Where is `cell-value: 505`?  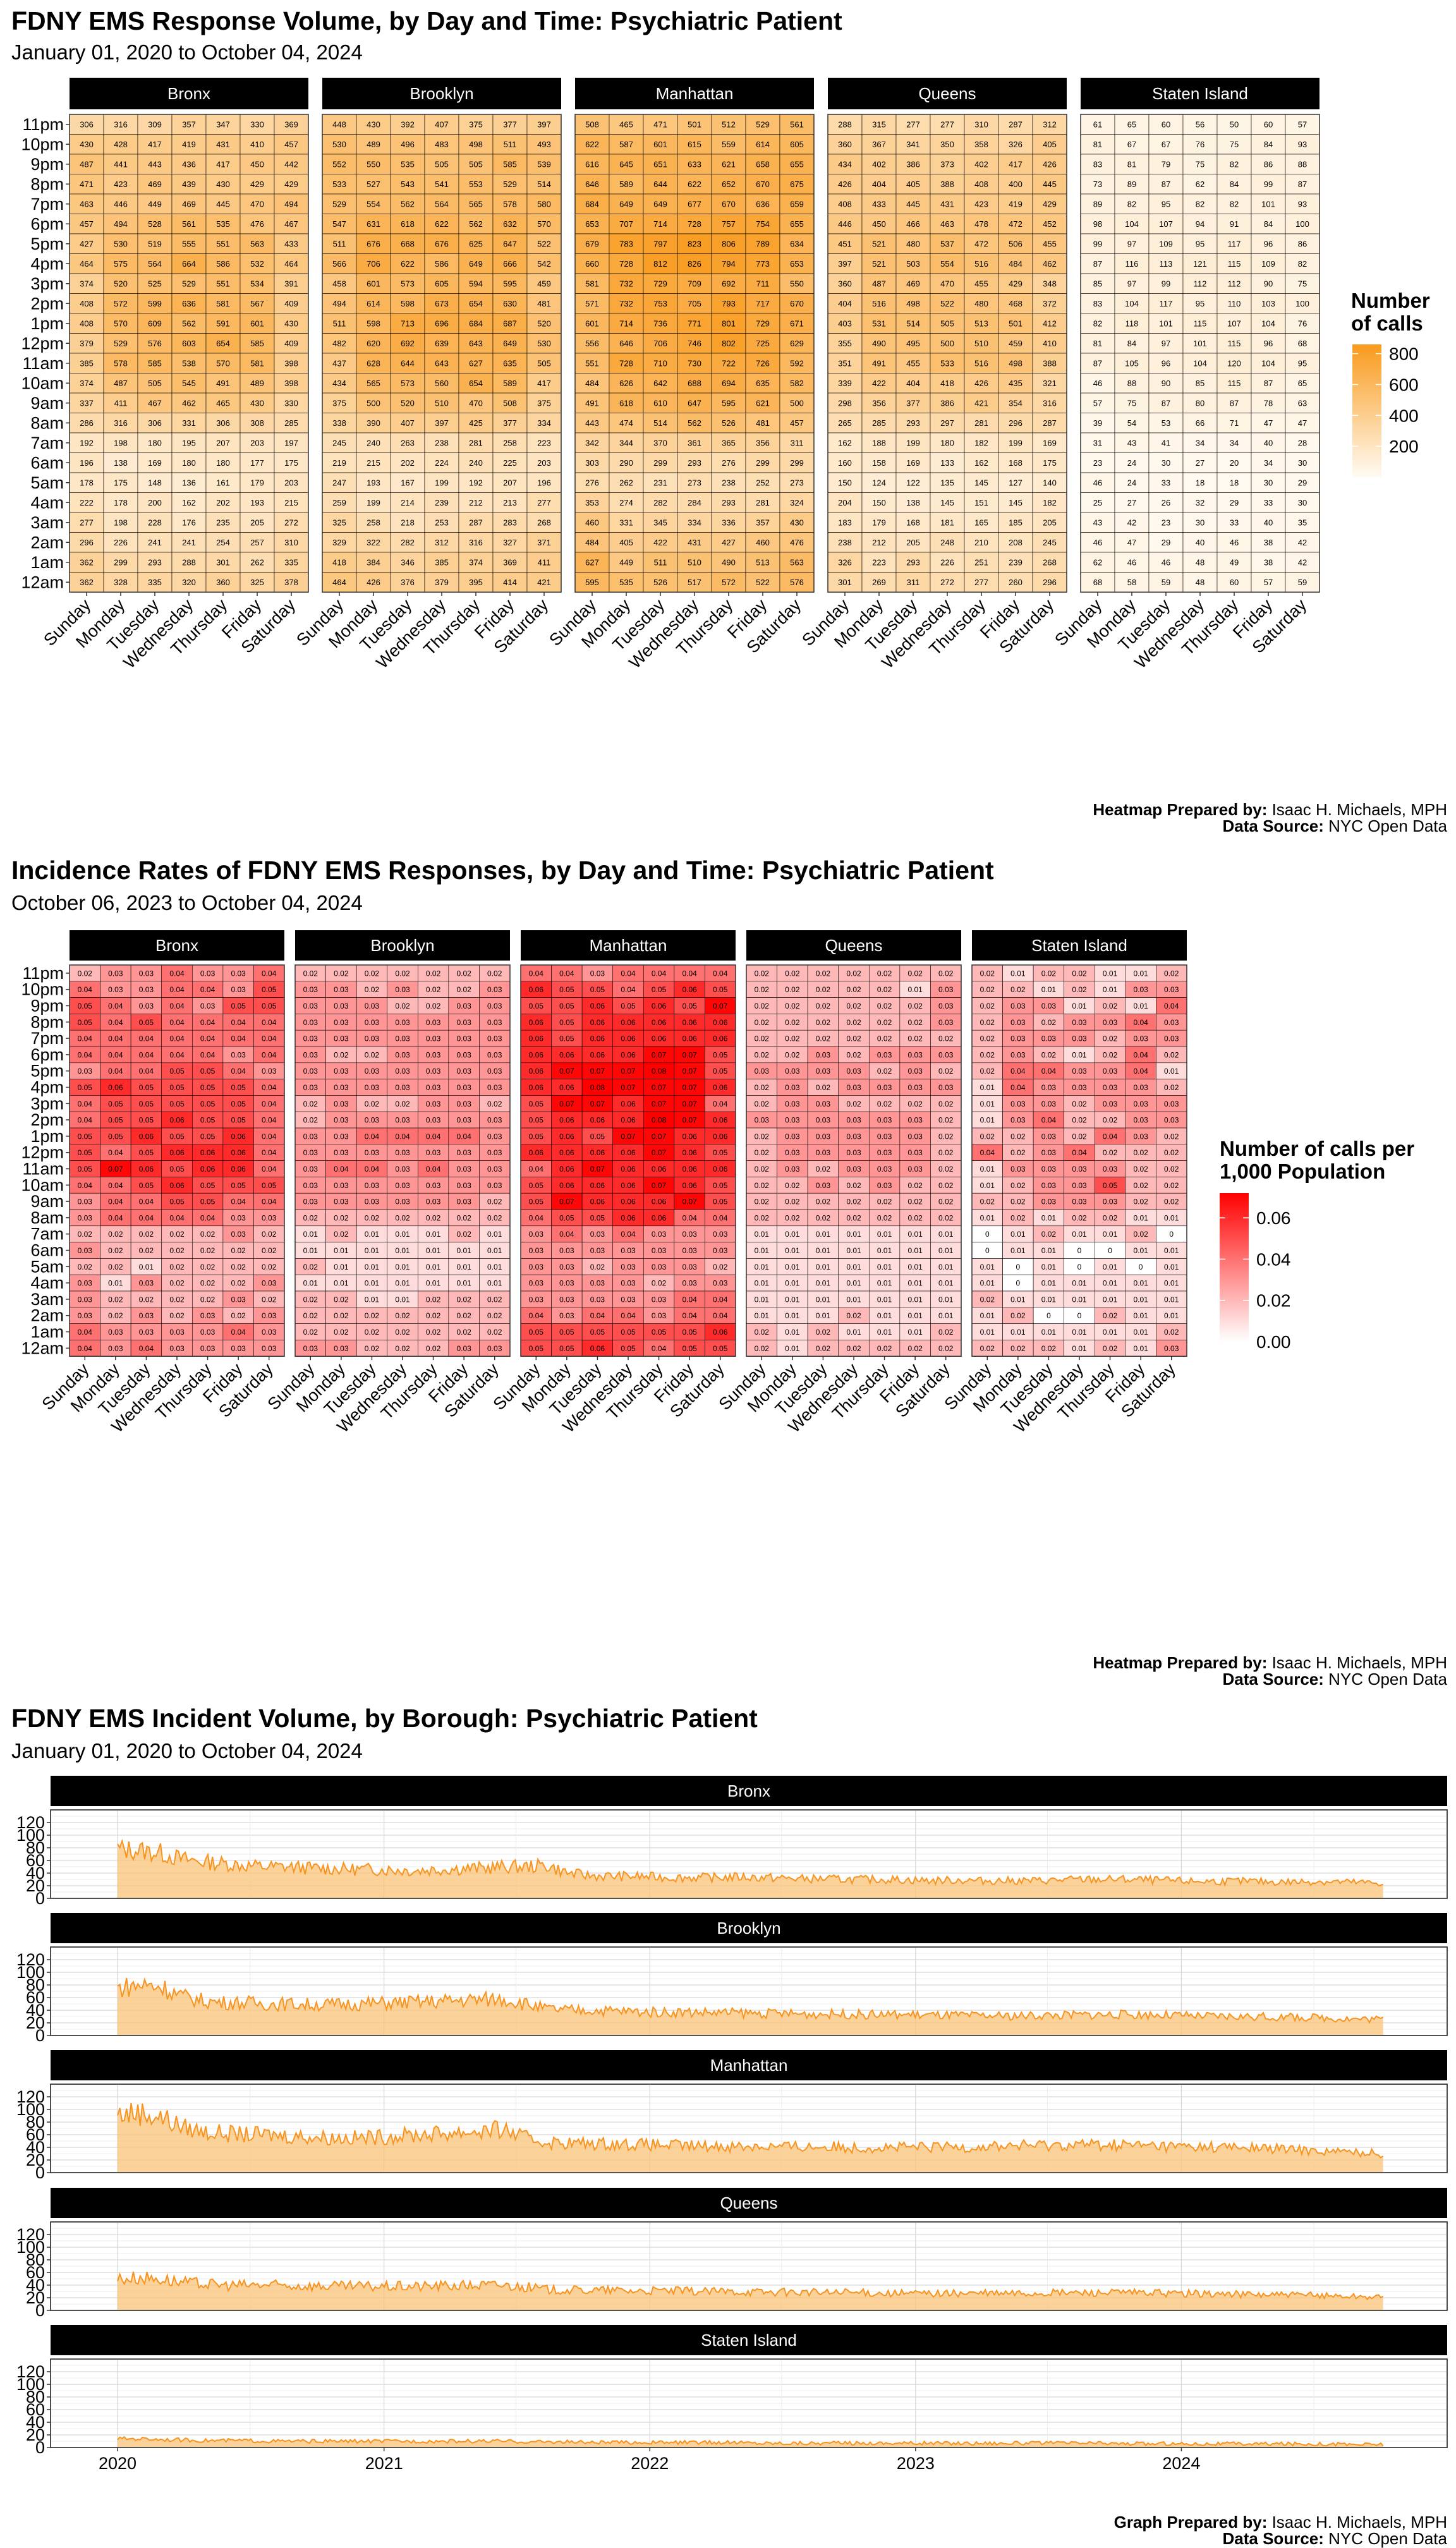 cell-value: 505 is located at coordinates (155, 383).